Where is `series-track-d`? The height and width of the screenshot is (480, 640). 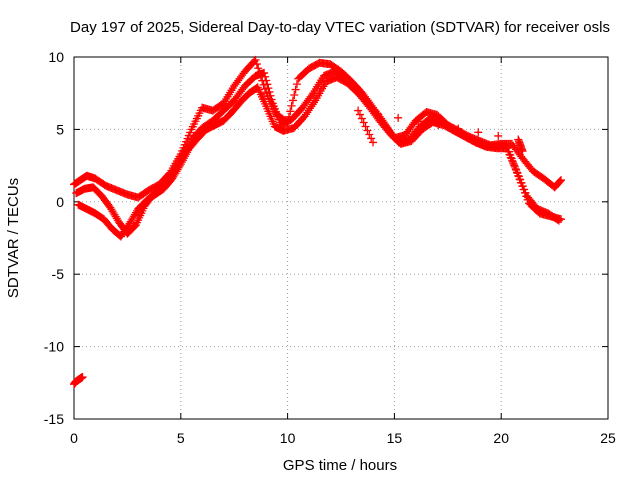 series-track-d is located at coordinates (78, 381).